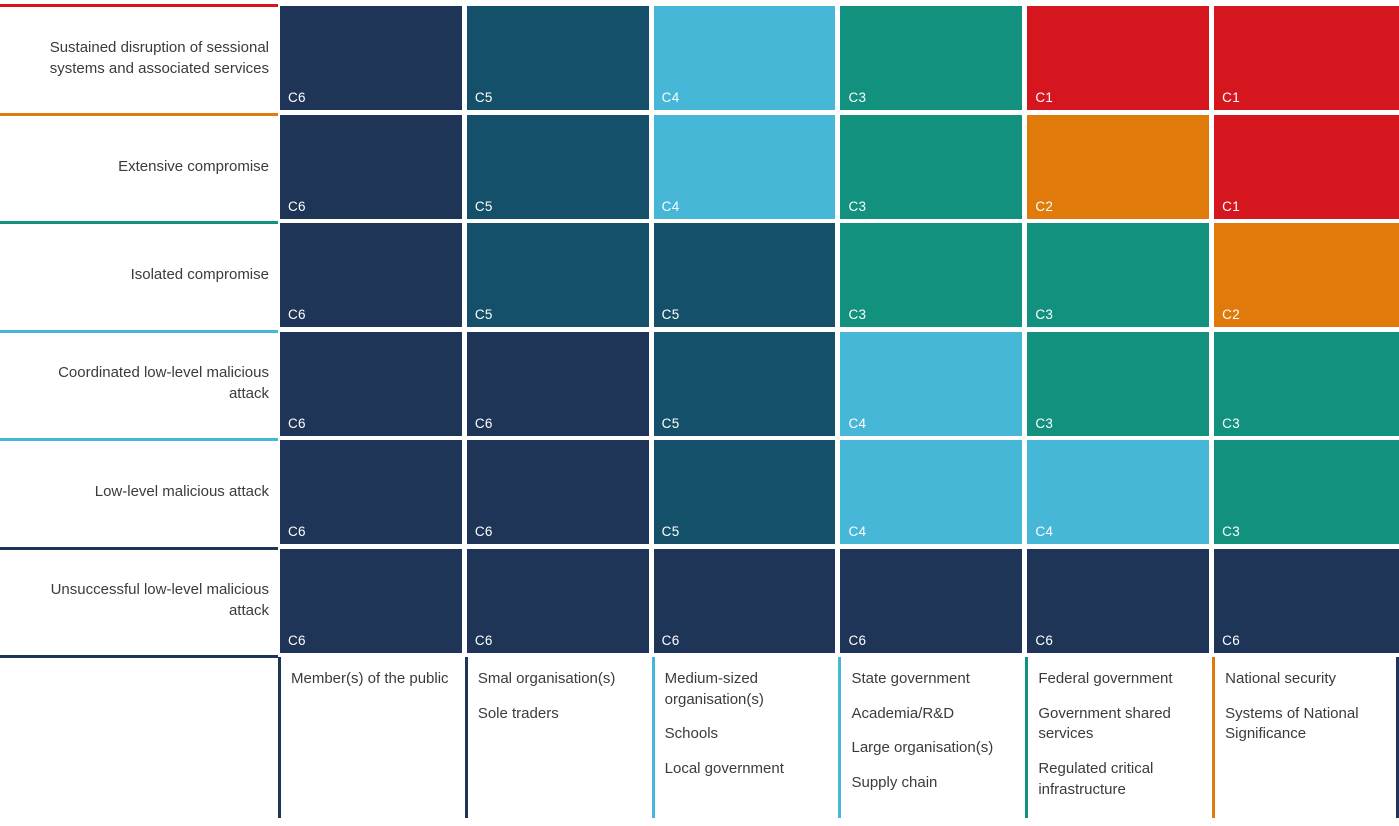 The image size is (1399, 826). Describe the element at coordinates (557, 383) in the screenshot. I see `matrix-cell-r4-c2: C6` at that location.